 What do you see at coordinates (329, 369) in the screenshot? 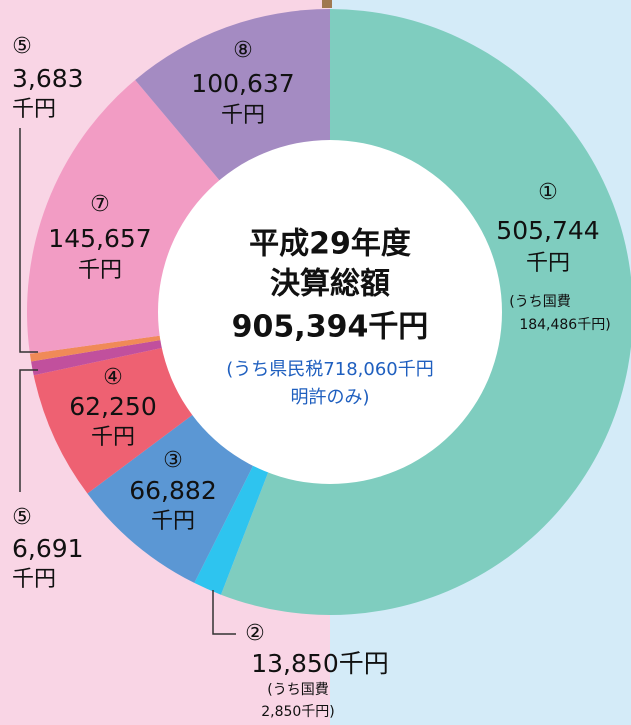
I see `center-note: (うち県民税718,060千円` at bounding box center [329, 369].